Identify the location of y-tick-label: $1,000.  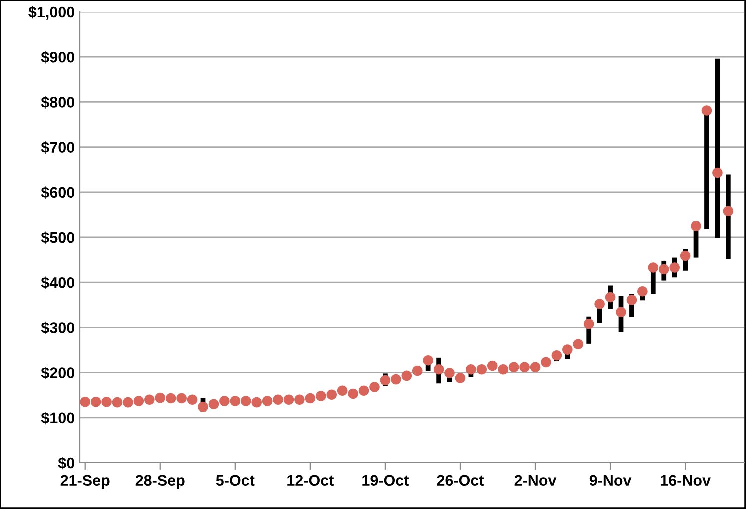
(51, 13).